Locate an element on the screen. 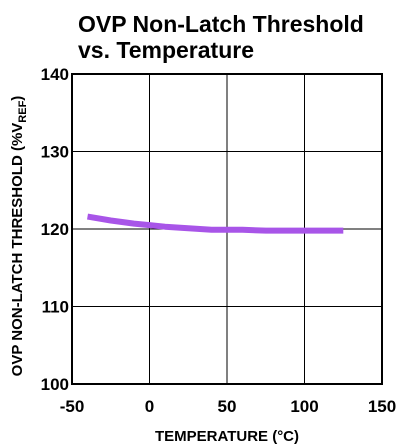  series-line is located at coordinates (215, 223).